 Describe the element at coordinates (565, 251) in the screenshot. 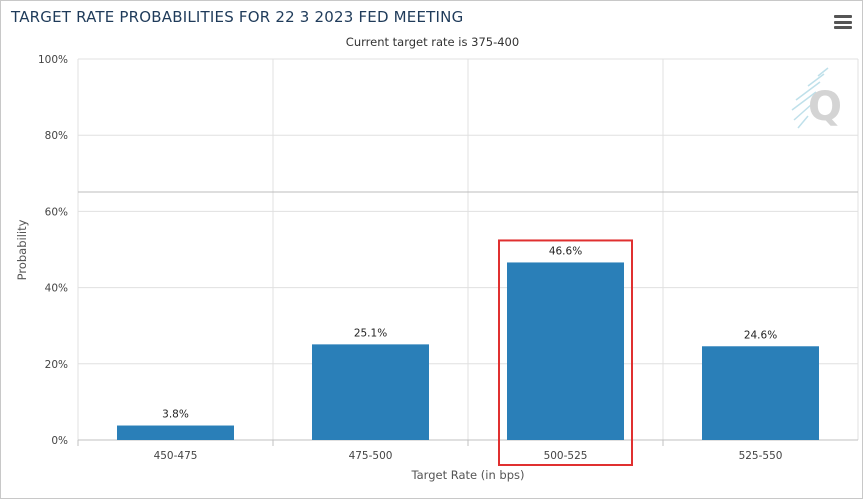

I see `data-label-500-525: 46.6%` at that location.